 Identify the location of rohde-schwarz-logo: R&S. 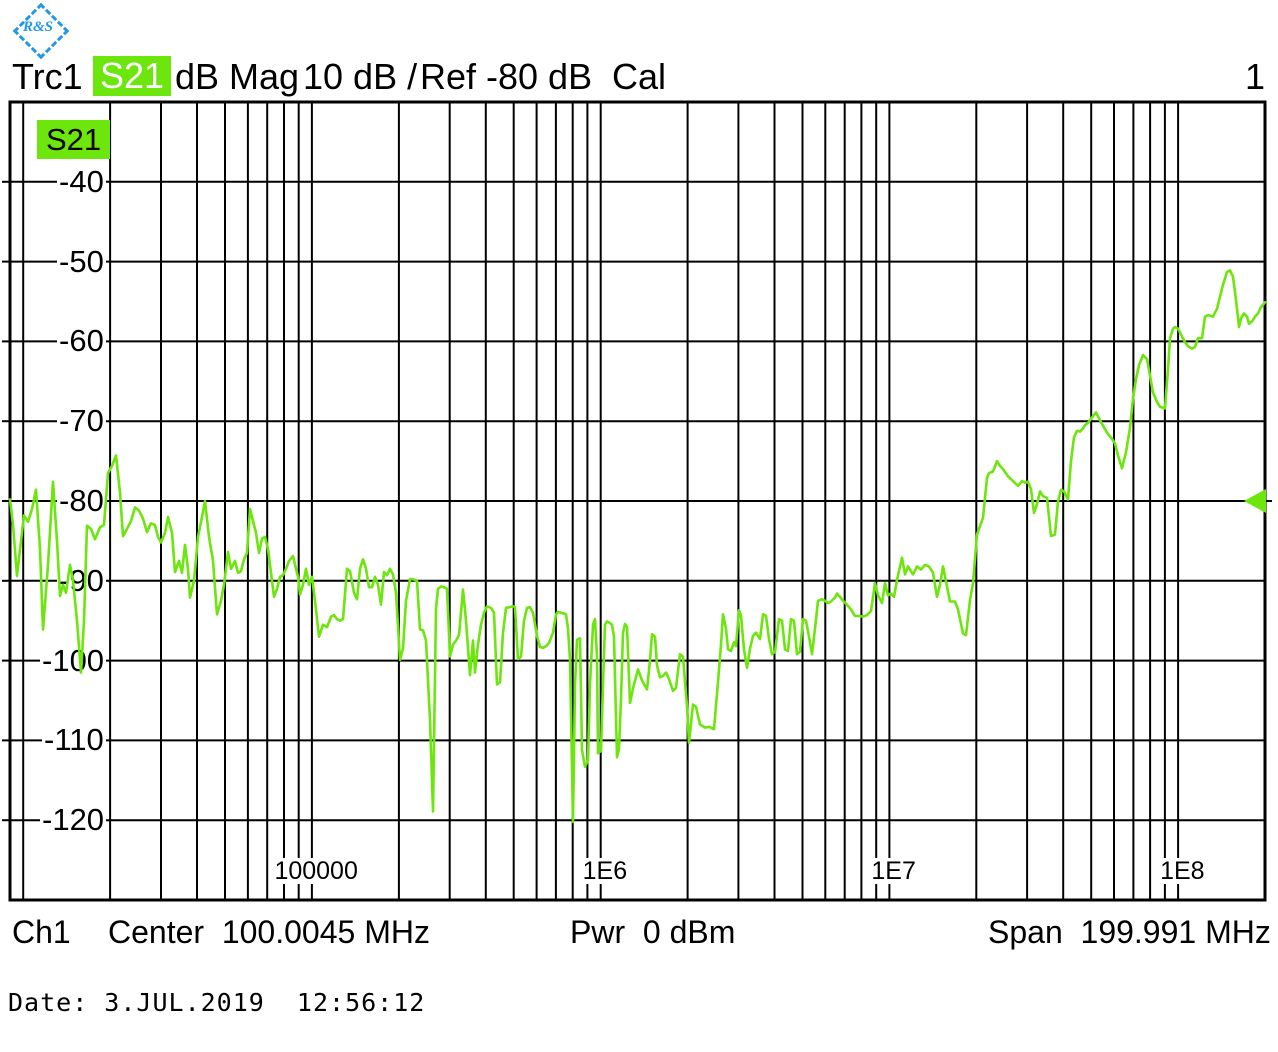
(41, 31).